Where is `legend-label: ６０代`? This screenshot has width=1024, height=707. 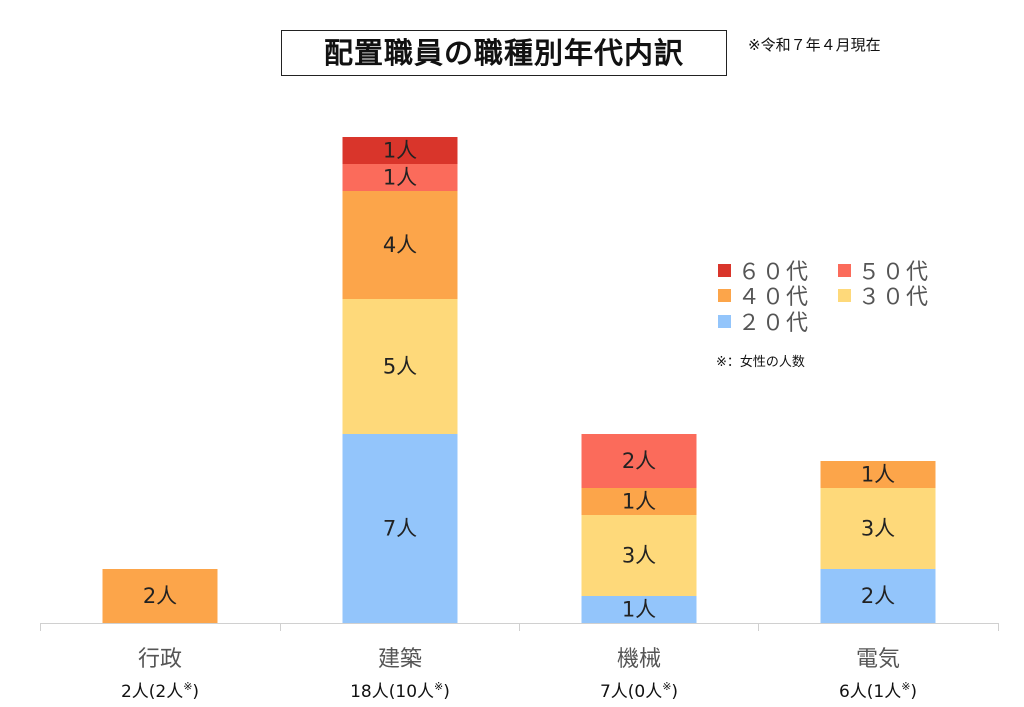
legend-label: ６０代 is located at coordinates (774, 272).